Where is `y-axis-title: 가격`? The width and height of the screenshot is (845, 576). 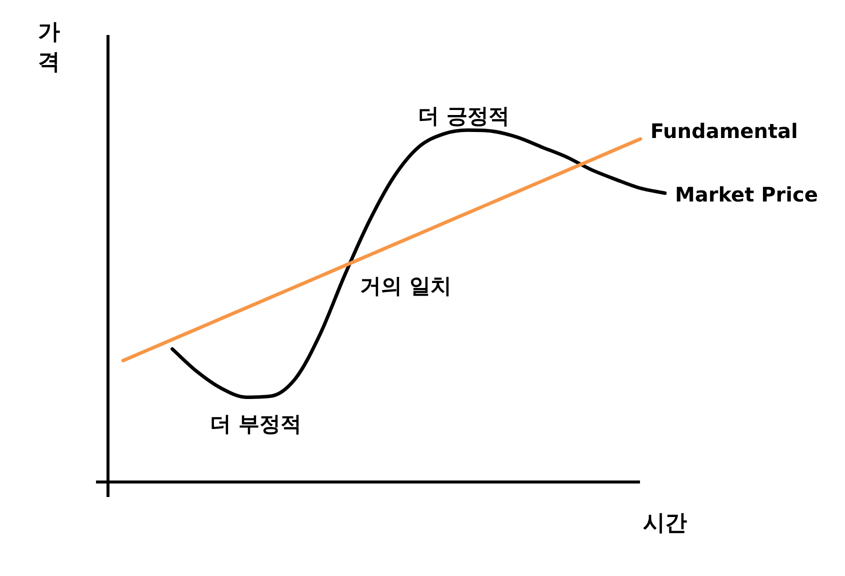
y-axis-title: 가격 is located at coordinates (49, 48).